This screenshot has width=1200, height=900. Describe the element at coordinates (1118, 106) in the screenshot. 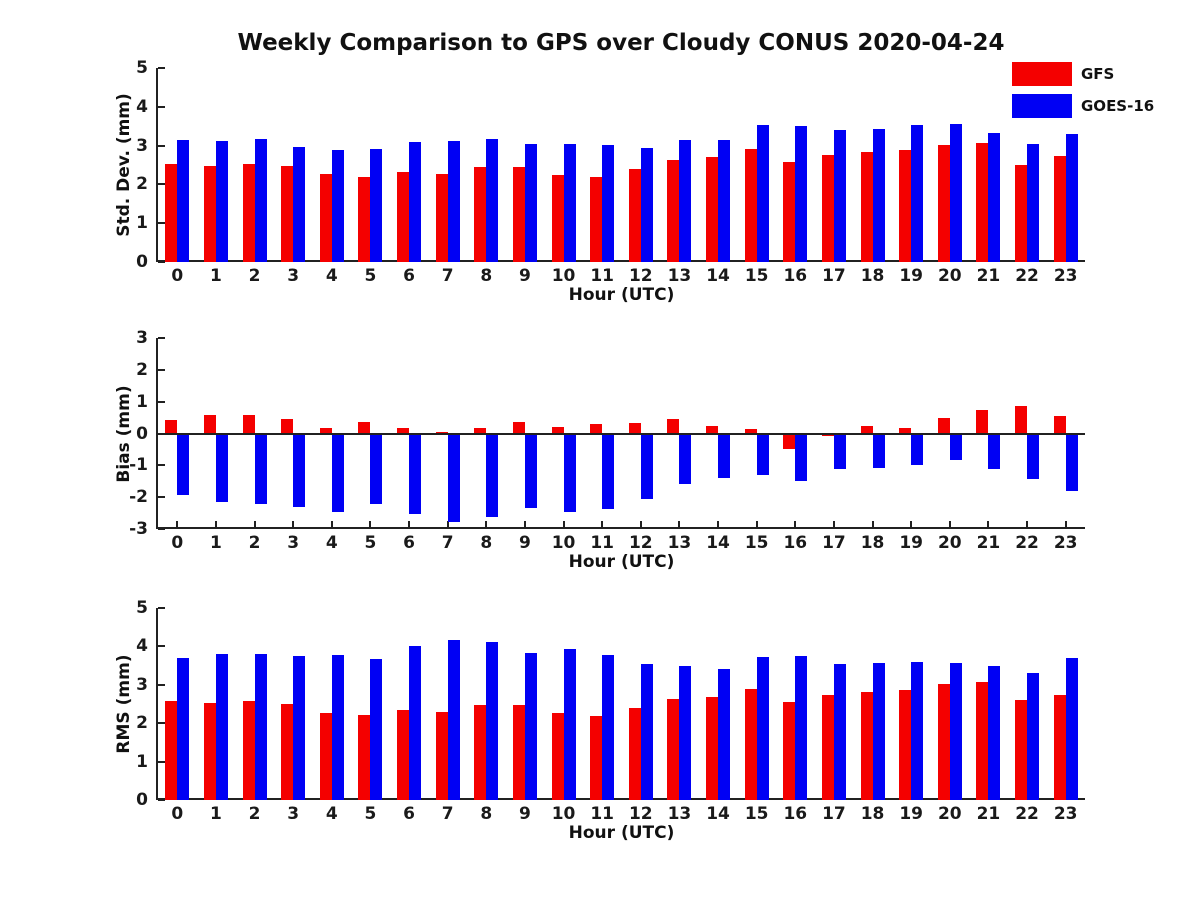

I see `goes16-legend-label: GOES-16` at that location.